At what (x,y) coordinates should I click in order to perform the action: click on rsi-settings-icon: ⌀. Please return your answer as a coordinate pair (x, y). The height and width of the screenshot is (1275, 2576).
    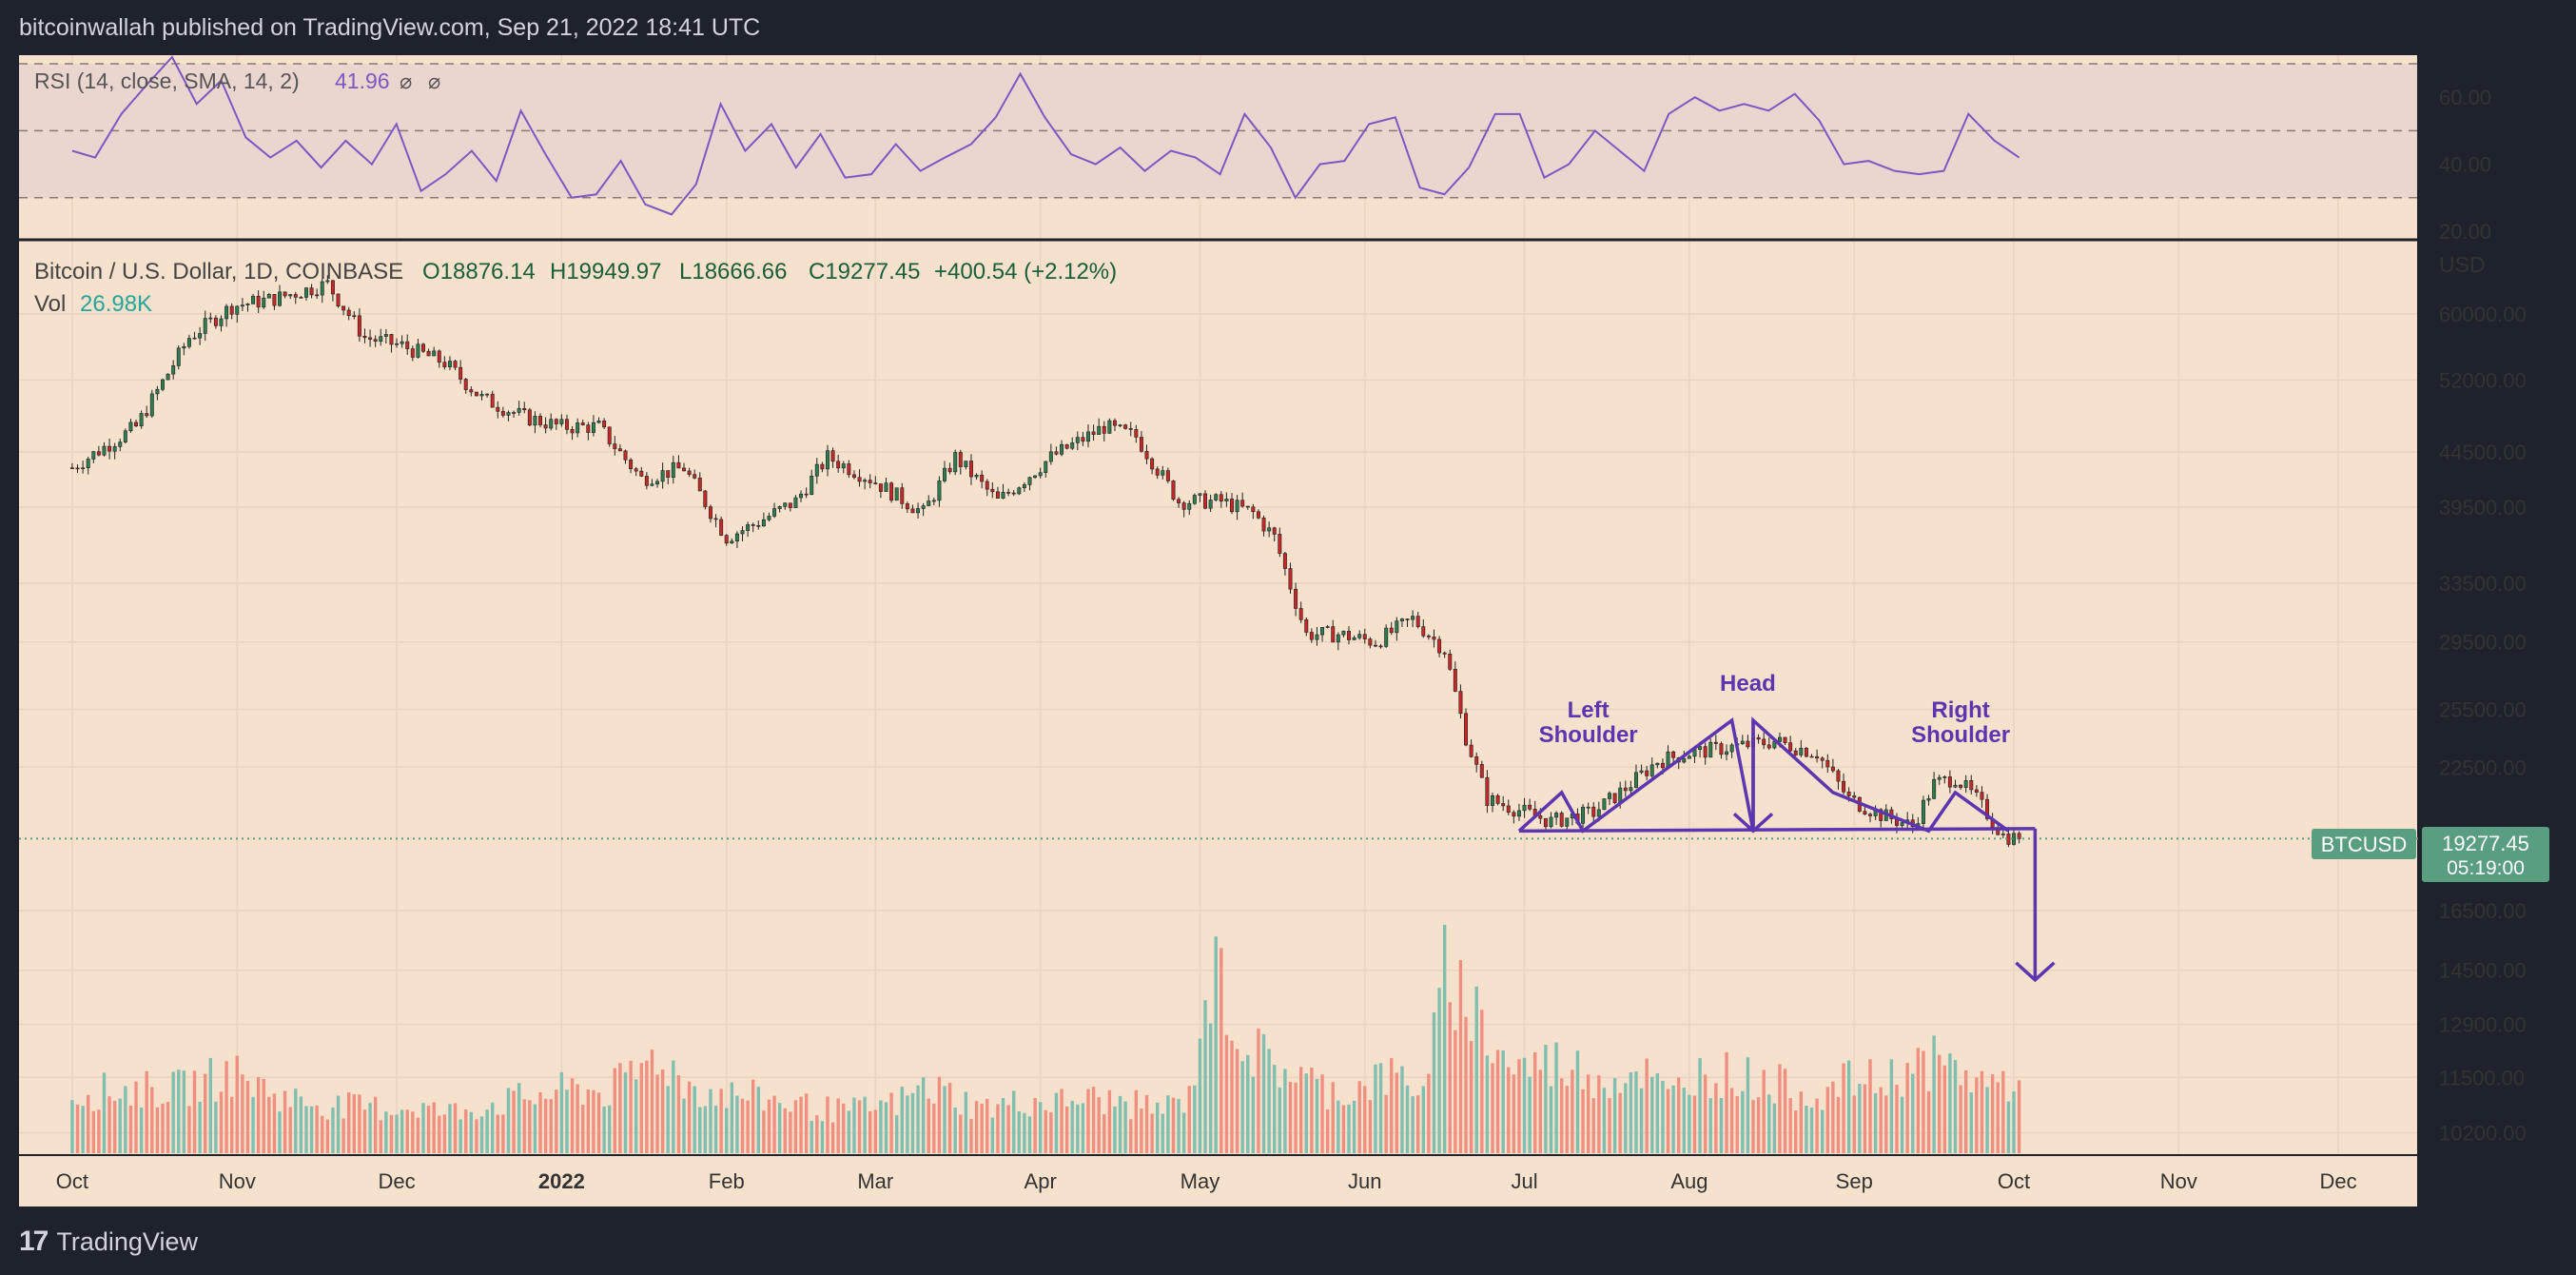
    Looking at the image, I should click on (434, 81).